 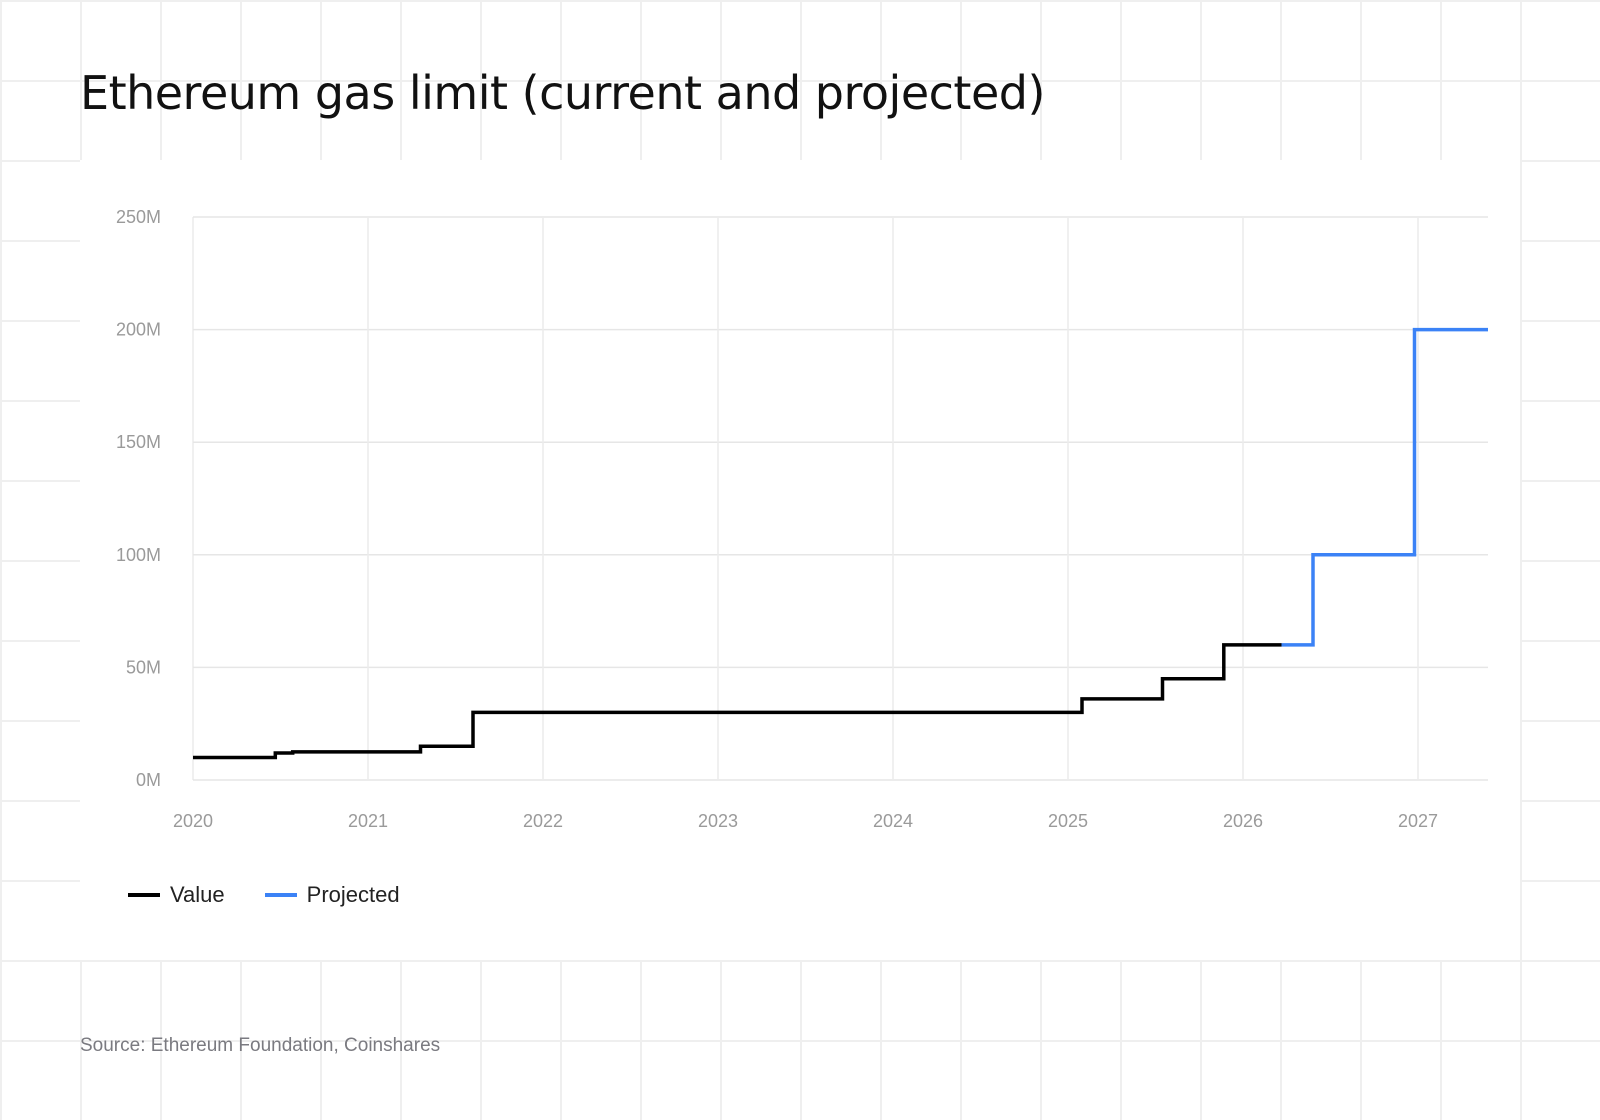 What do you see at coordinates (138, 498) in the screenshot?
I see `y-axis-tick-labels: 0M 50M 100M 150M 200M 250M` at bounding box center [138, 498].